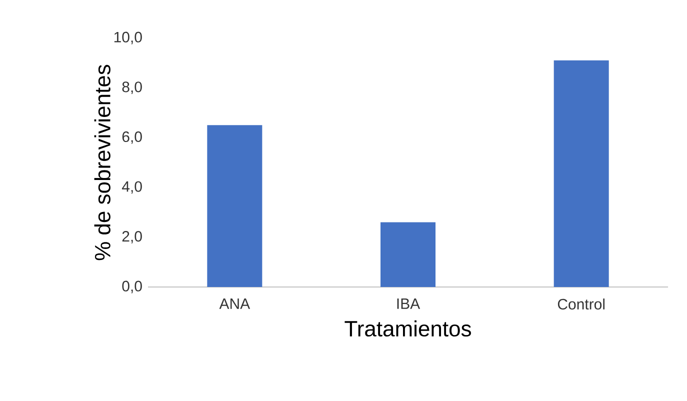  Describe the element at coordinates (132, 287) in the screenshot. I see `y-tick-label: 0,0` at that location.